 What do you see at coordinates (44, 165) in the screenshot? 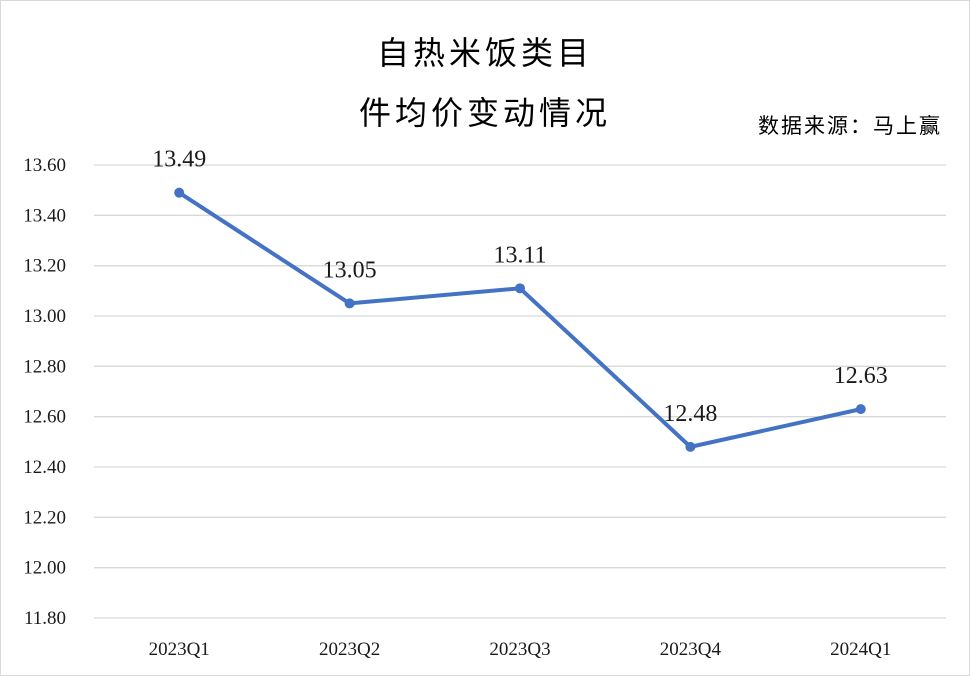
I see `y-tick-label: 13.60` at bounding box center [44, 165].